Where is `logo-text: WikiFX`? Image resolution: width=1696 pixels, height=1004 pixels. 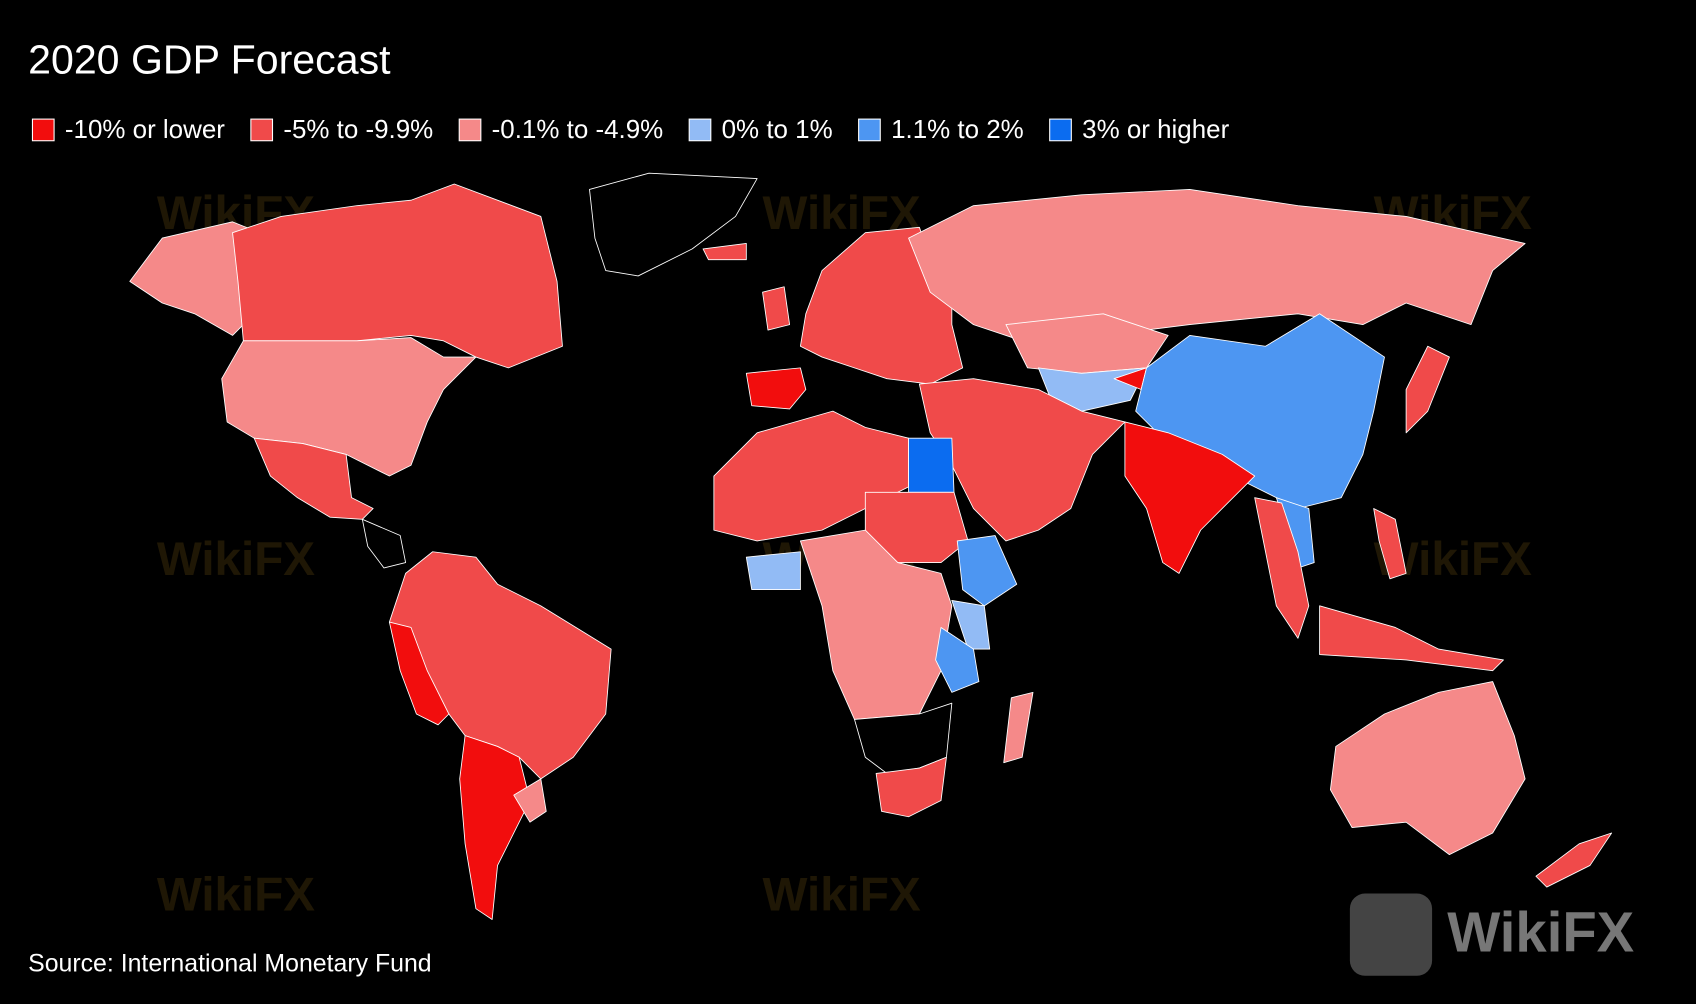 logo-text: WikiFX is located at coordinates (1540, 932).